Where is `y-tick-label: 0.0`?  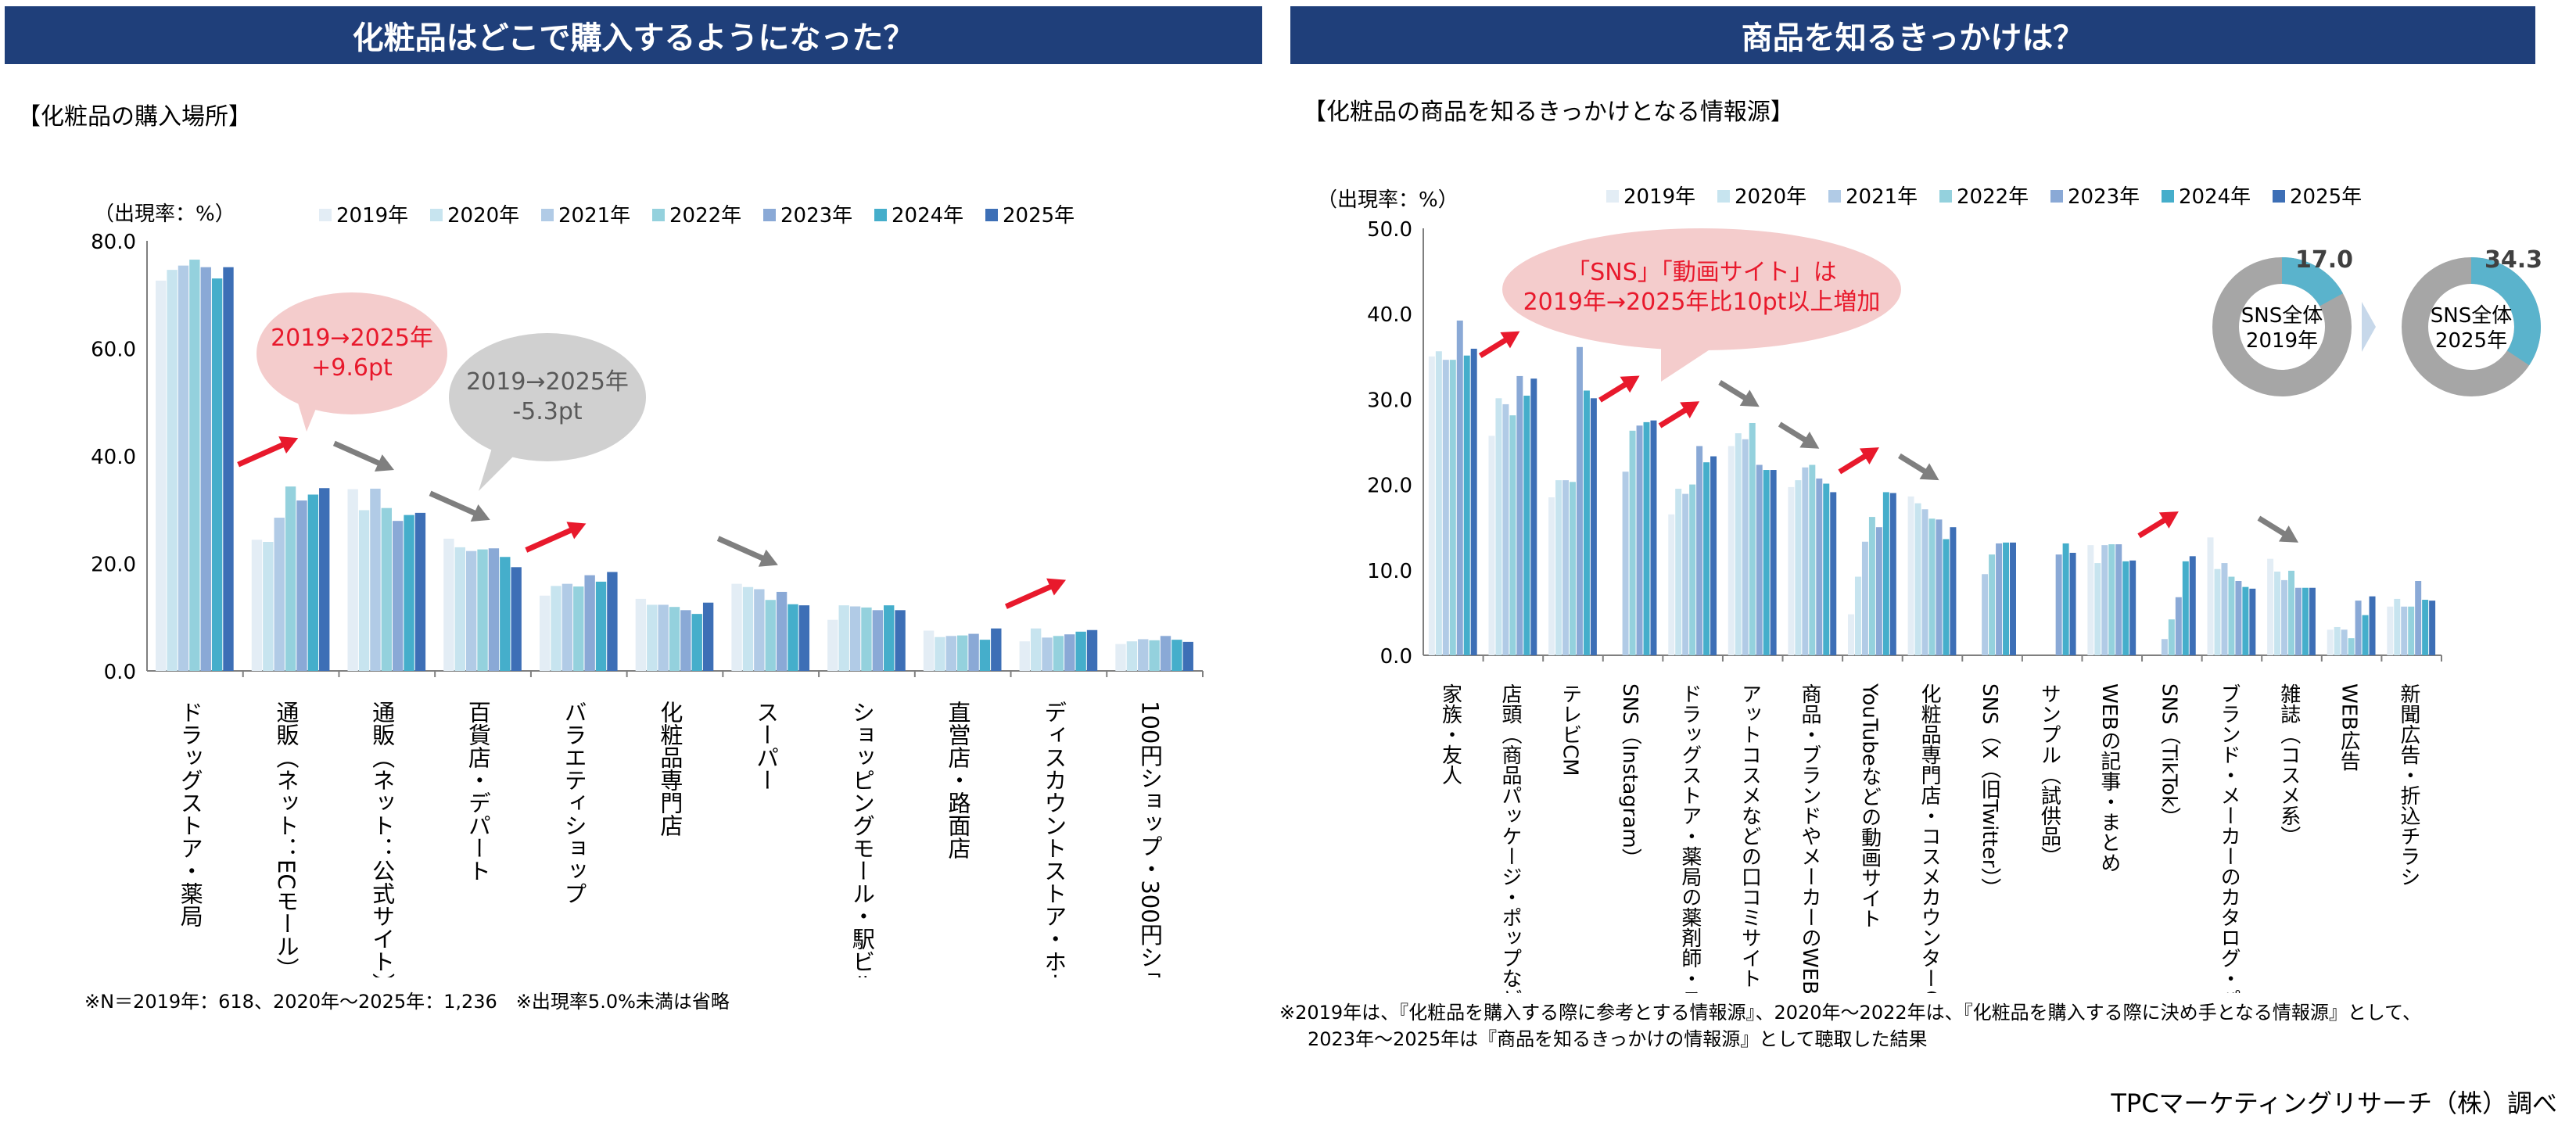
y-tick-label: 0.0 is located at coordinates (1396, 657).